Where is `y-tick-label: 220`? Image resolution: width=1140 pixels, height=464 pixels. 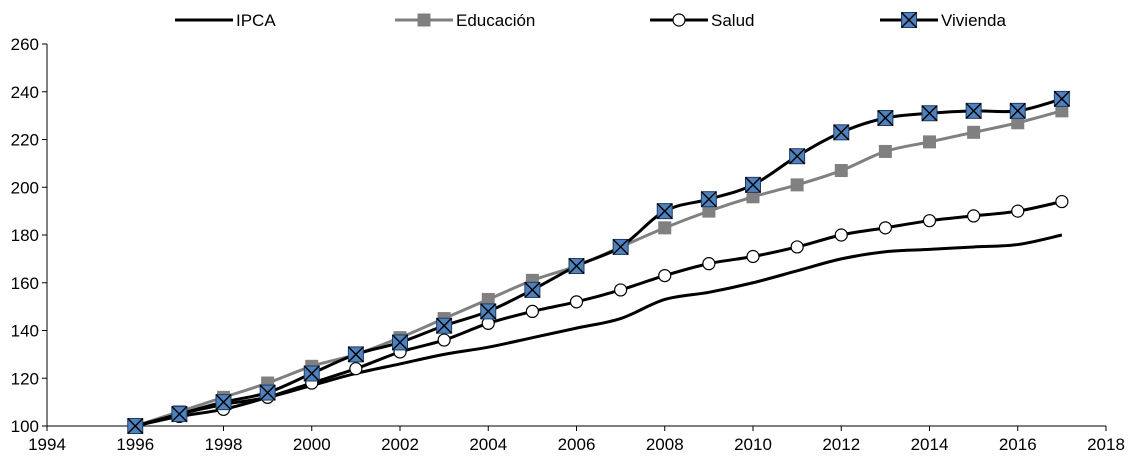 y-tick-label: 220 is located at coordinates (25, 140).